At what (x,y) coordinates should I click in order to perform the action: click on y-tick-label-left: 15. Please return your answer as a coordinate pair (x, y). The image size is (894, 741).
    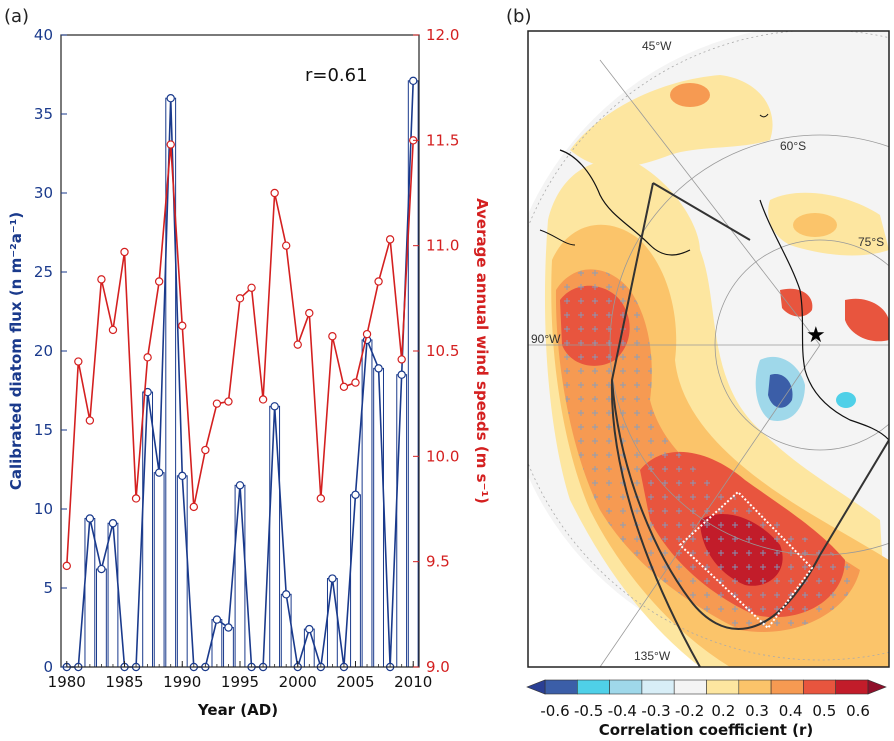
    Looking at the image, I should click on (43, 430).